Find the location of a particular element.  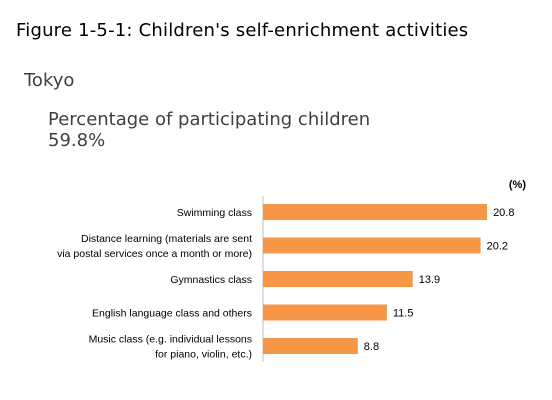

category-label: Music class (e.g. individual lessons is located at coordinates (170, 340).